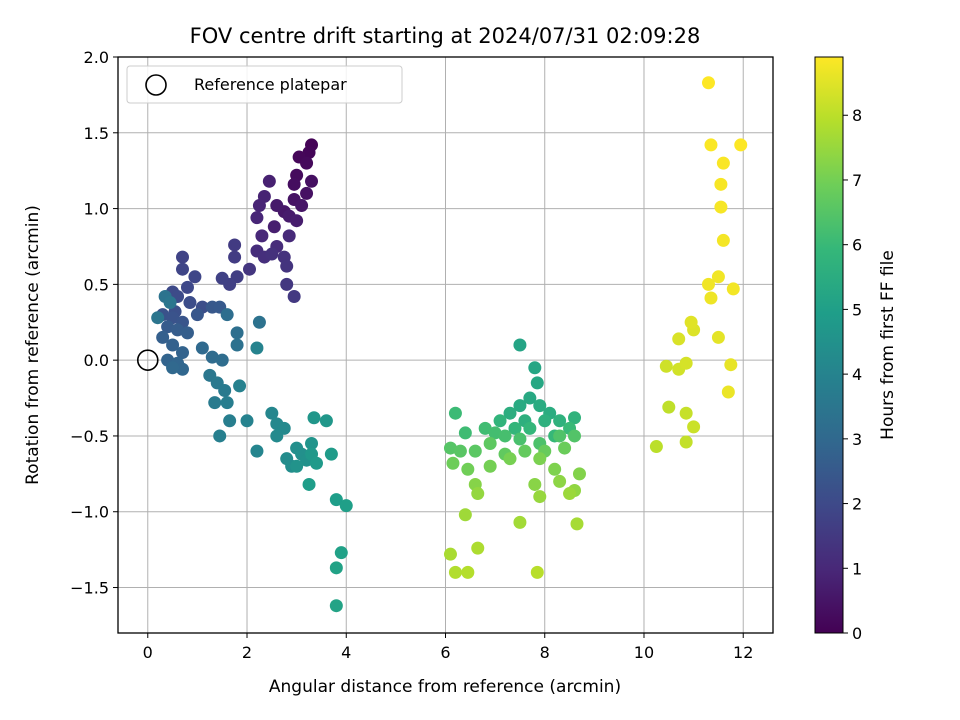  Describe the element at coordinates (96, 360) in the screenshot. I see `y-tick-label: 0.0` at that location.